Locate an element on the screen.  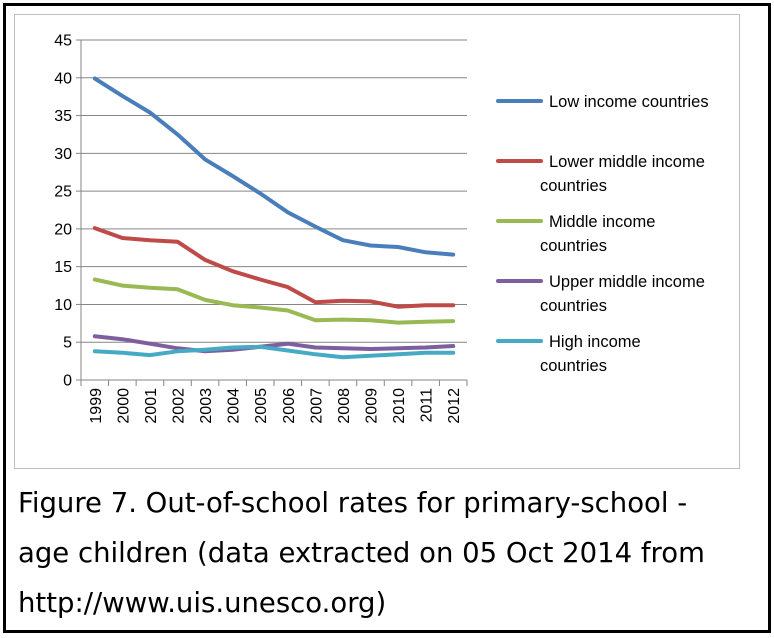
legend-label: Upper middle income is located at coordinates (627, 282).